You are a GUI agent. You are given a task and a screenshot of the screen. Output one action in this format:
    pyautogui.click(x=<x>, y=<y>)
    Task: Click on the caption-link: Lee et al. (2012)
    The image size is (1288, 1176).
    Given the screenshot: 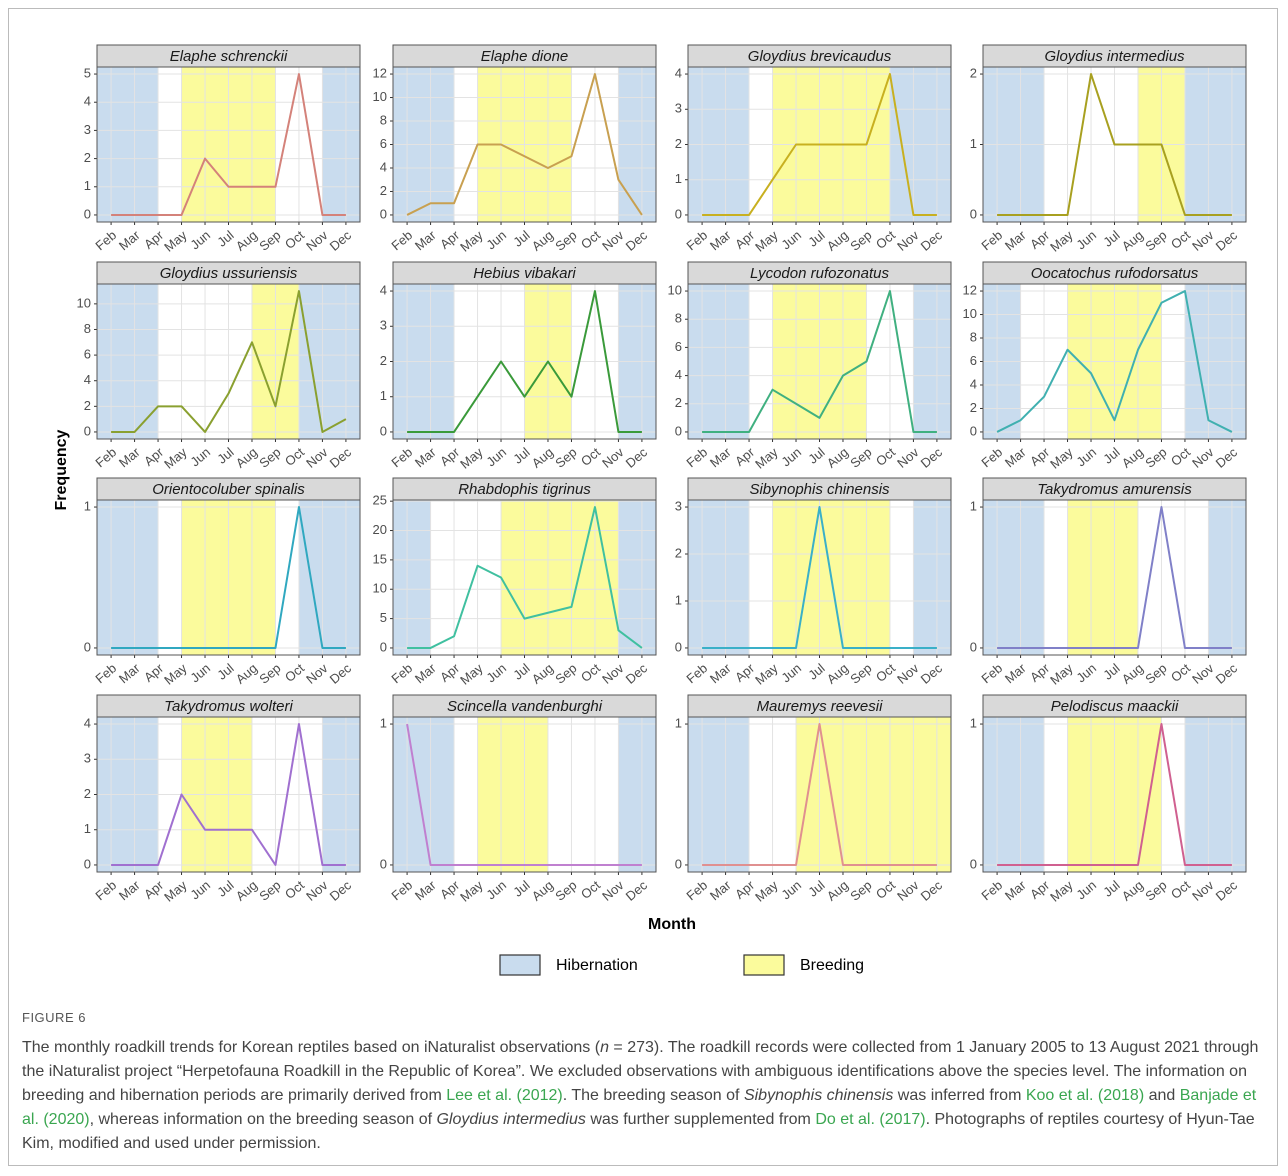 What is the action you would take?
    pyautogui.click(x=504, y=1095)
    